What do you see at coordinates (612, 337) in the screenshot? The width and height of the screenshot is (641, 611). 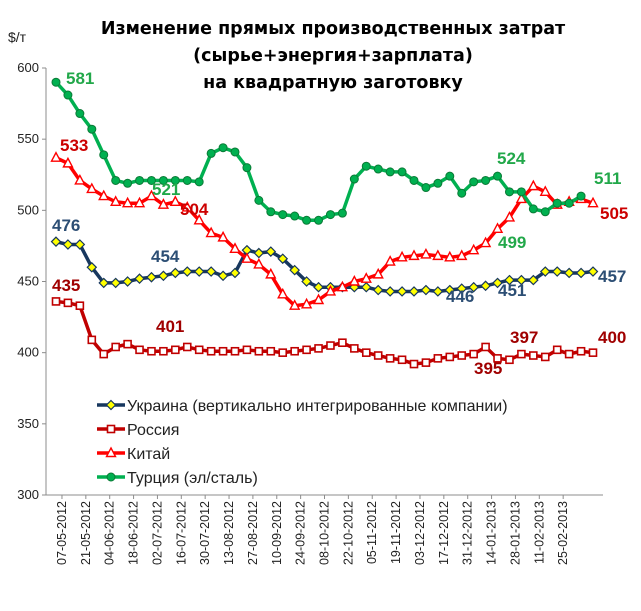 I see `data-label: 400` at bounding box center [612, 337].